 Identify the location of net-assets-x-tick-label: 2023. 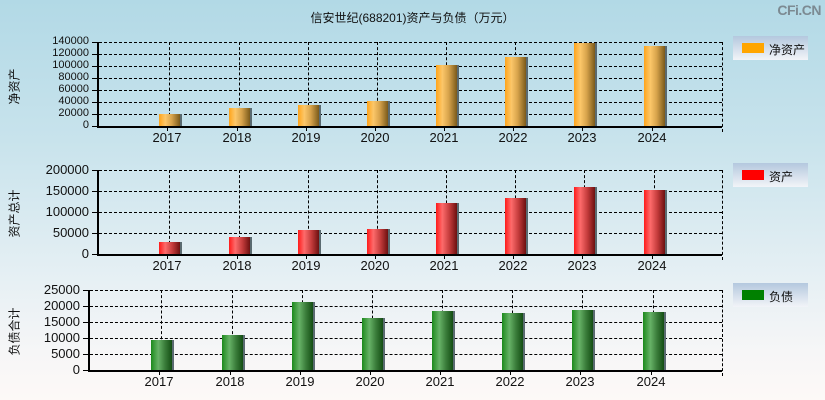
(582, 137).